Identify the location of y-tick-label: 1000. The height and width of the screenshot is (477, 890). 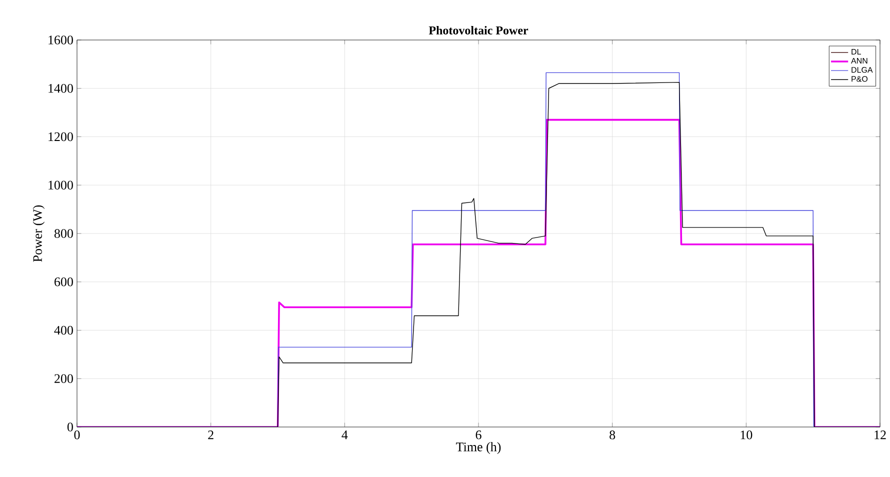
(60, 185).